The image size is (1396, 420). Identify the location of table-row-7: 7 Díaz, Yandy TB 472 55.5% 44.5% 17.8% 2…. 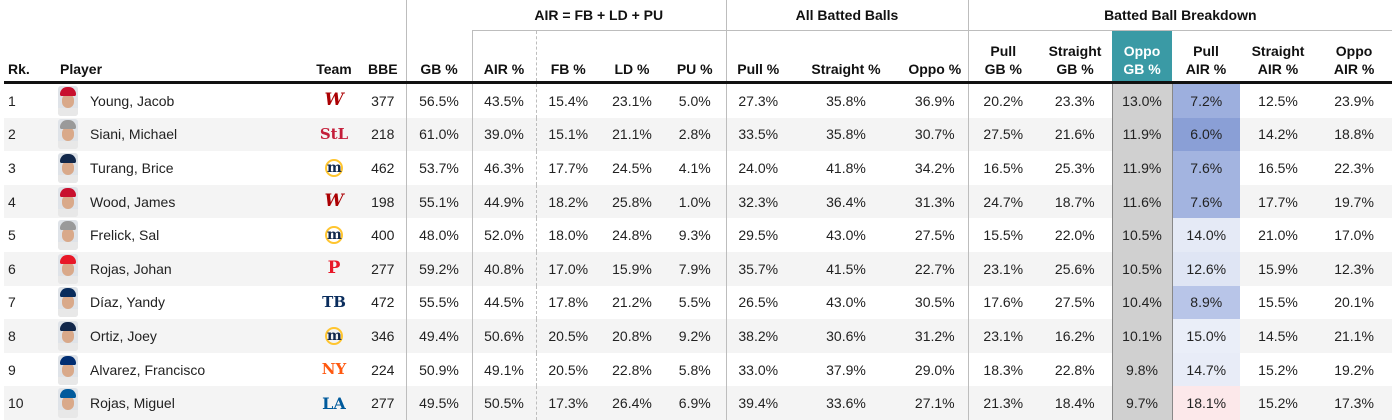
(698, 302).